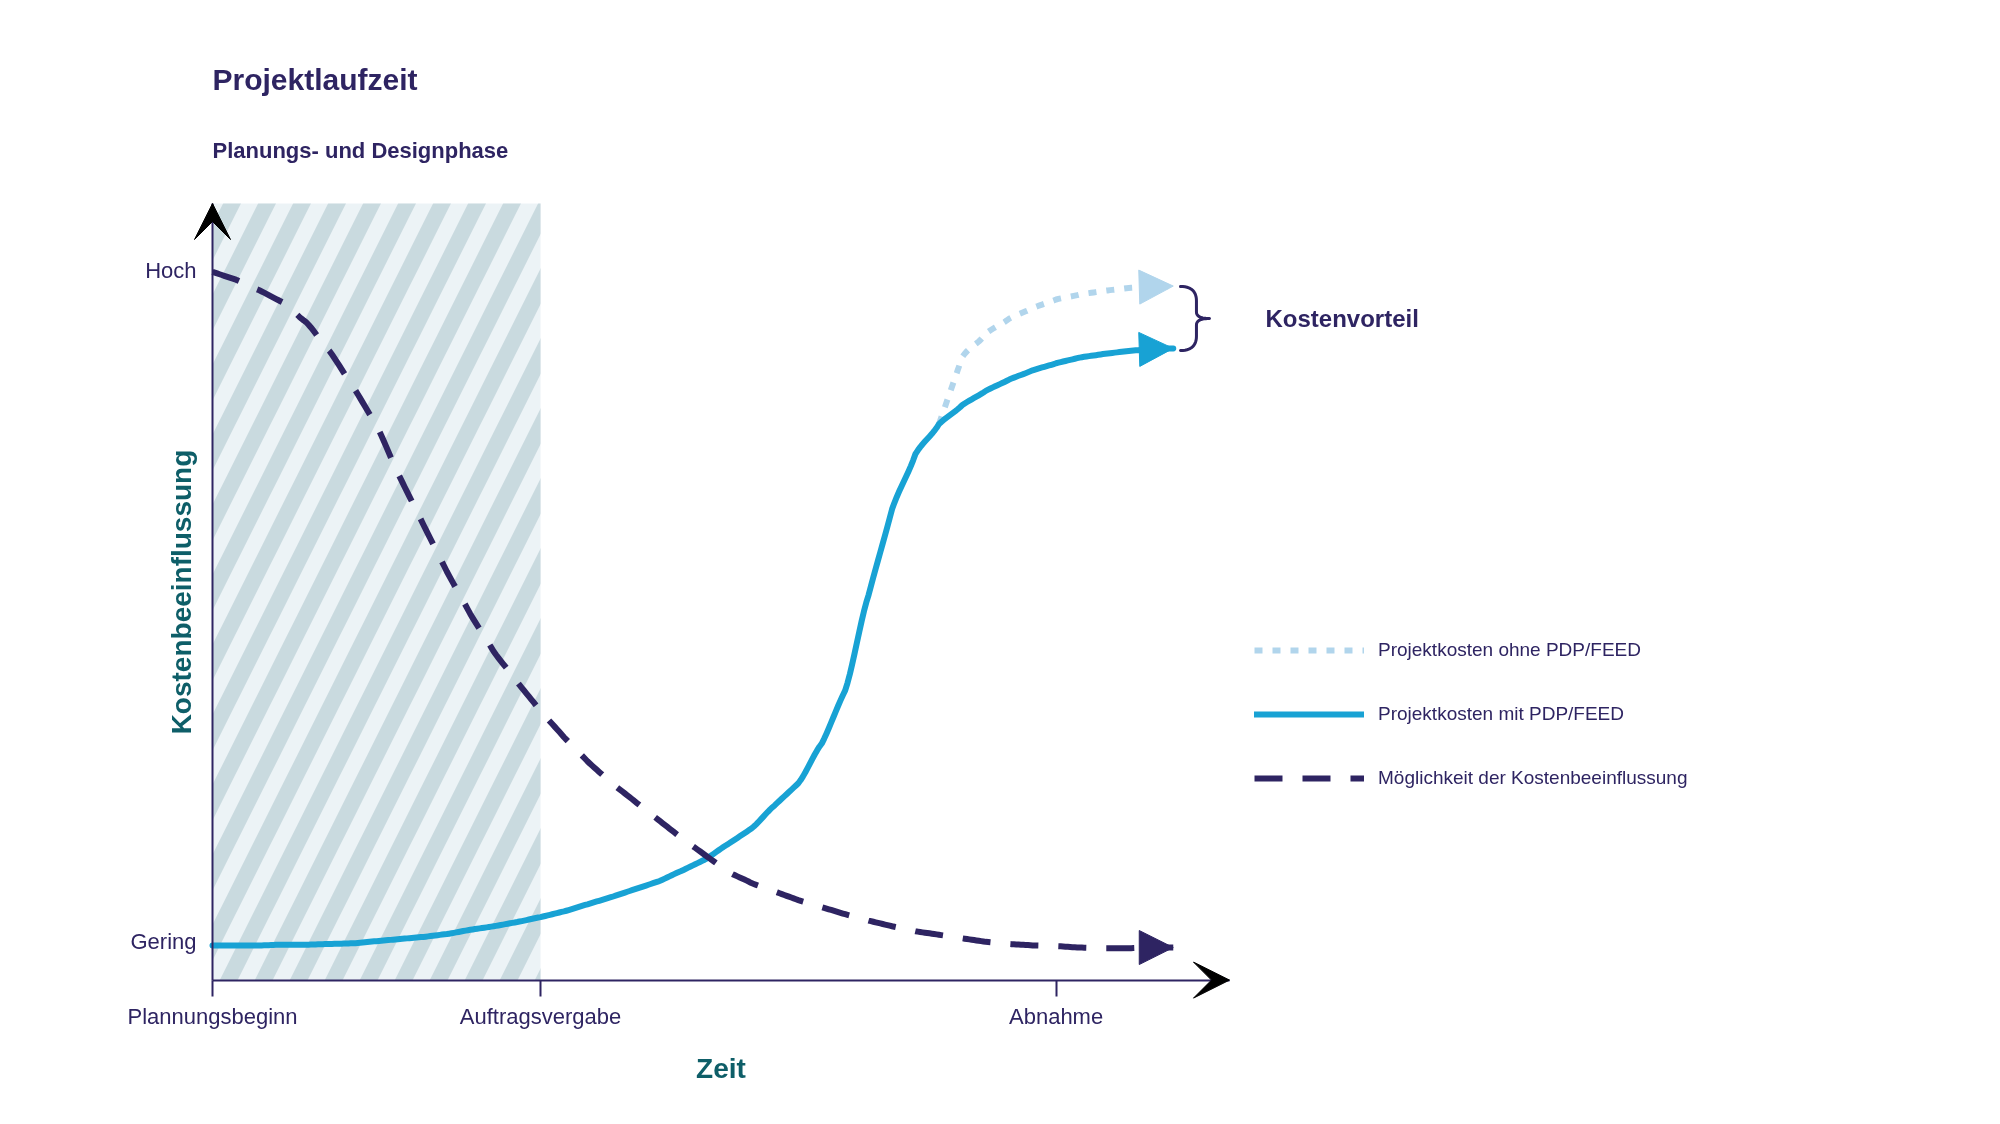 The height and width of the screenshot is (1124, 2000). I want to click on text: Gering, so click(163, 941).